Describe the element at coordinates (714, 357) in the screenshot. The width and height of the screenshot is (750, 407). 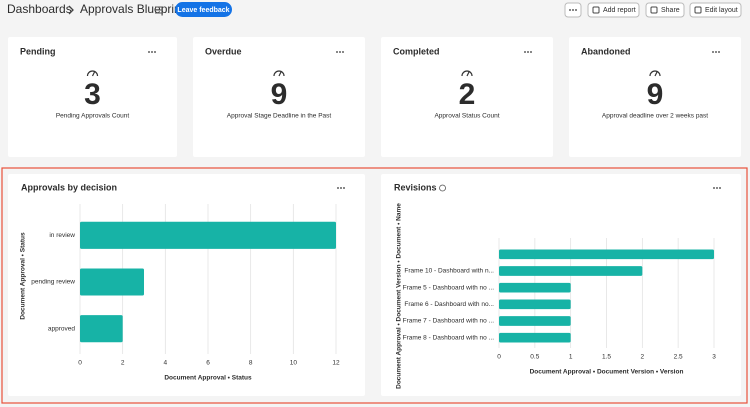
I see `x-tick-label: 3` at that location.